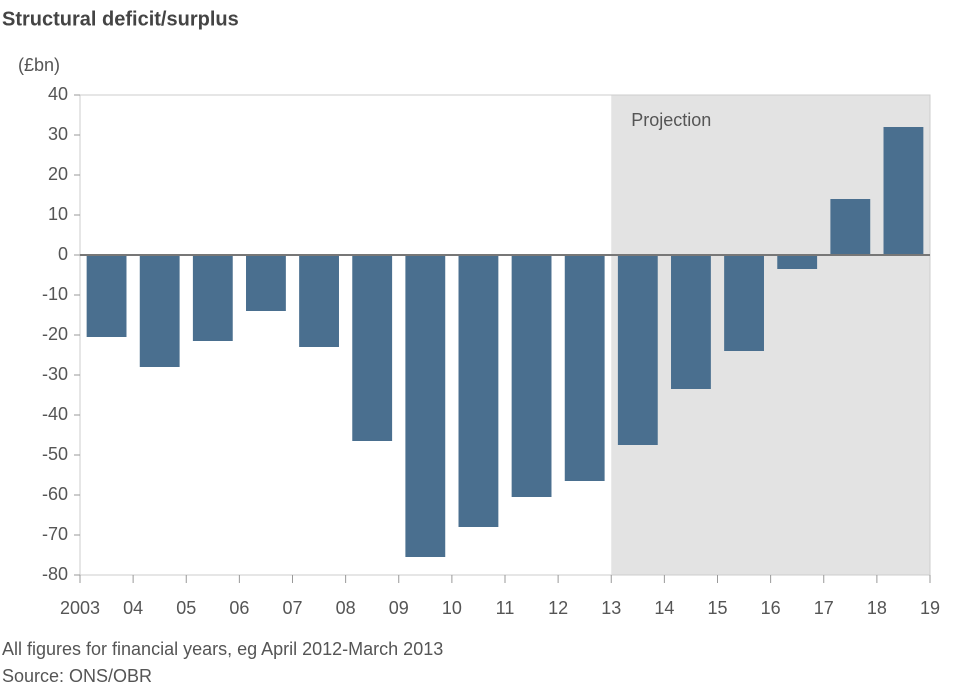  What do you see at coordinates (55, 574) in the screenshot?
I see `y-tick-label: -80` at bounding box center [55, 574].